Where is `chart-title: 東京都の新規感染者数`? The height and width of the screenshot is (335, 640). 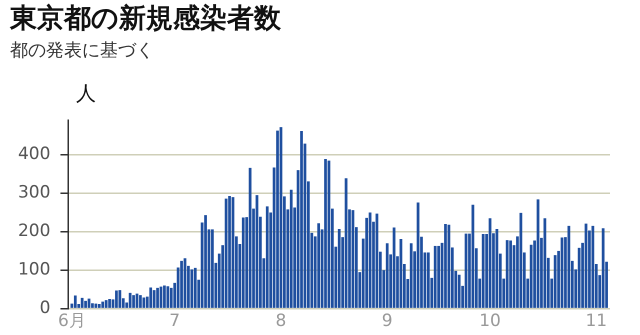
chart-title: 東京都の新規感染者数 is located at coordinates (145, 19).